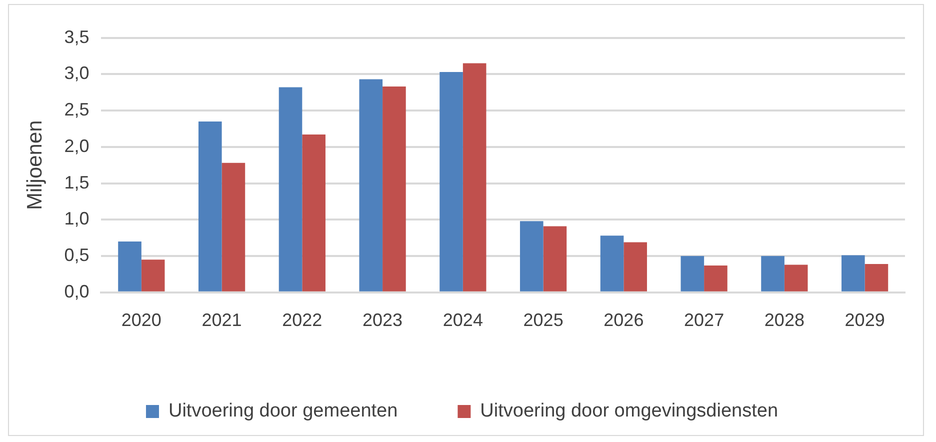 This screenshot has height=442, width=936. Describe the element at coordinates (77, 291) in the screenshot. I see `y-tick-label: 0,0` at that location.